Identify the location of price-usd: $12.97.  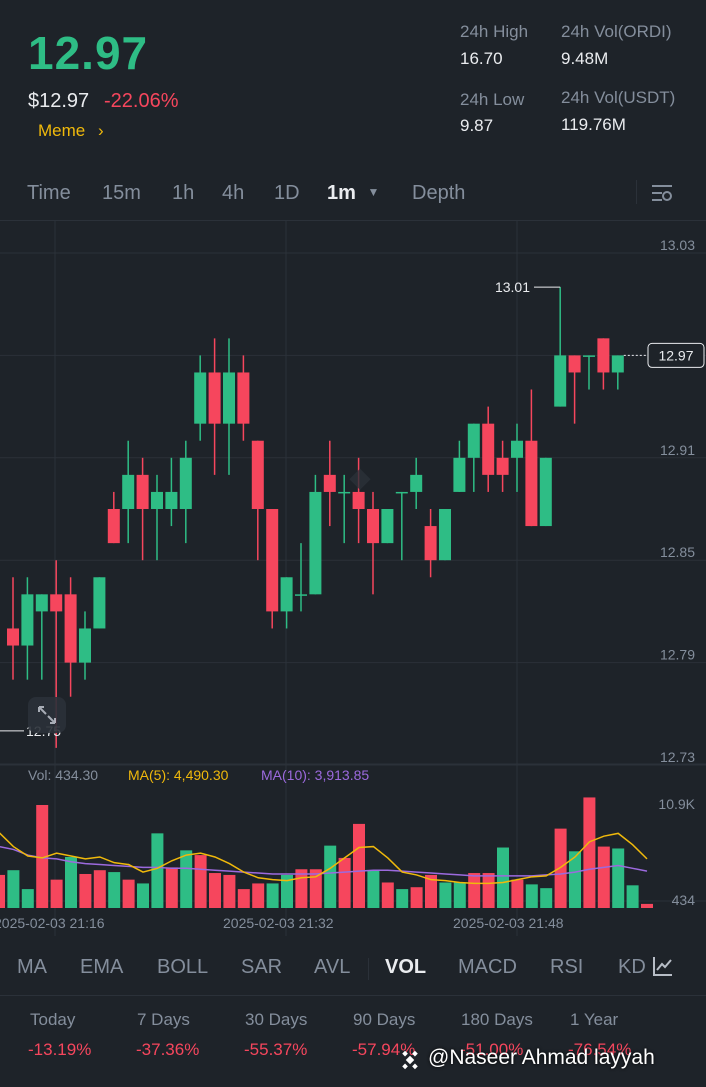
(59, 101).